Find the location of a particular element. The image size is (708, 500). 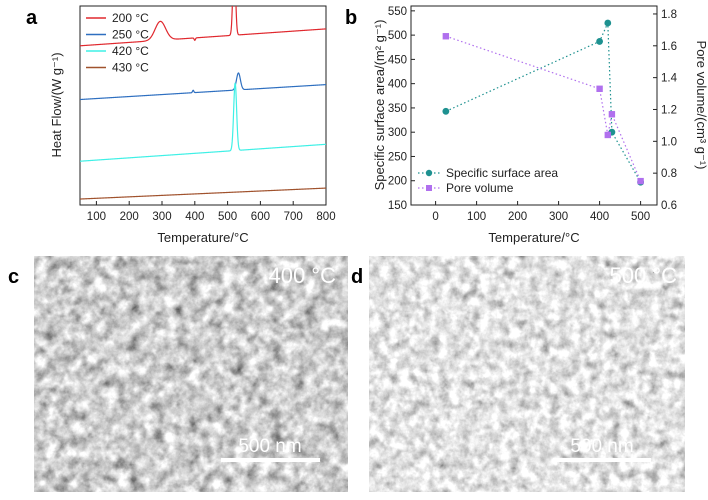

legend-label: Pore volume is located at coordinates (480, 188).